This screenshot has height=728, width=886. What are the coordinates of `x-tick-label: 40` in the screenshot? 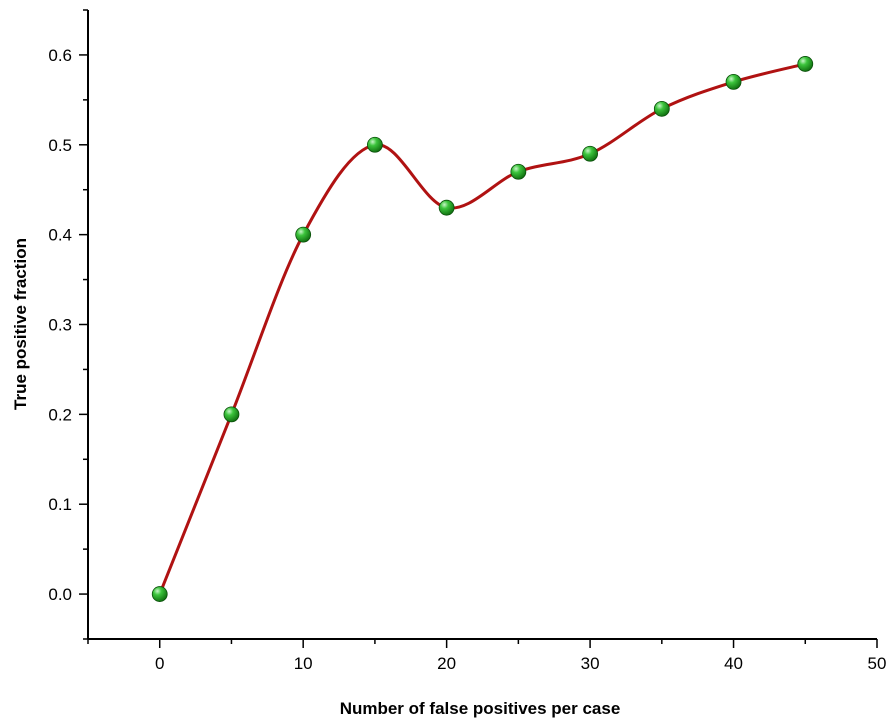 It's located at (733, 663).